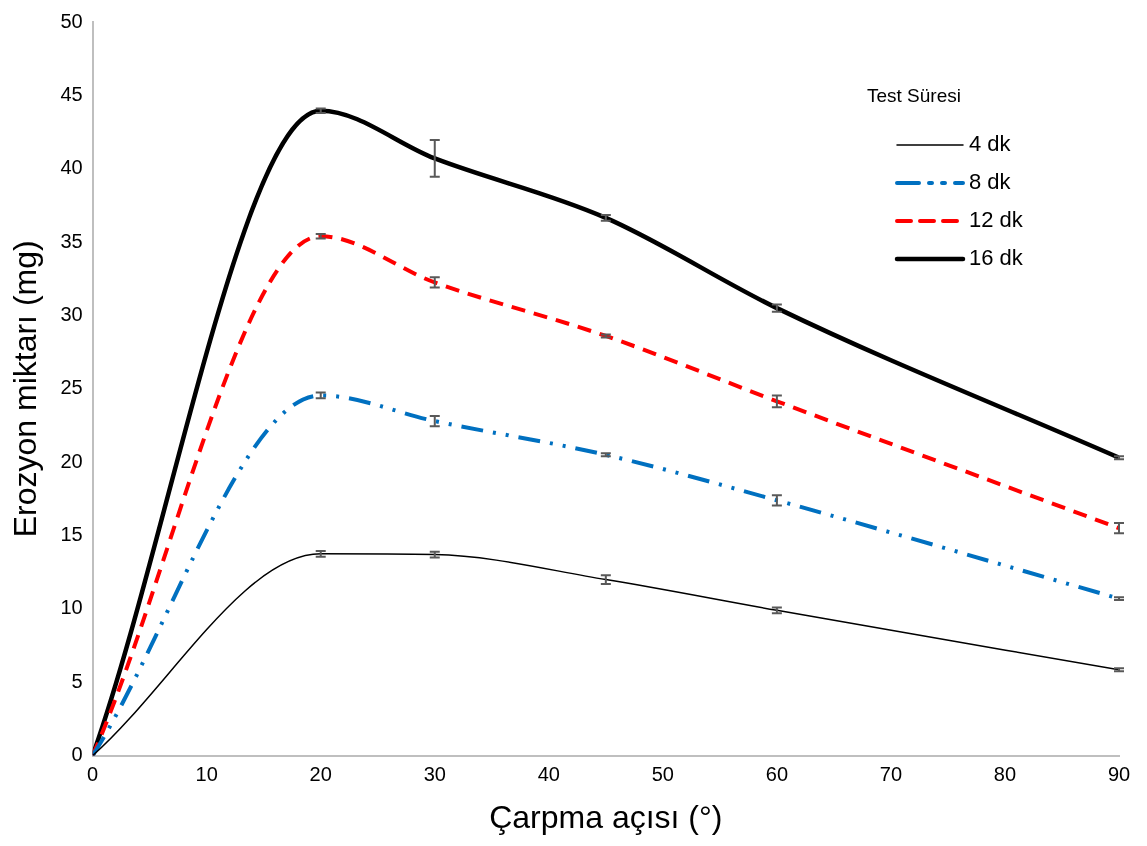  Describe the element at coordinates (71, 387) in the screenshot. I see `y-tick-label: 25` at that location.